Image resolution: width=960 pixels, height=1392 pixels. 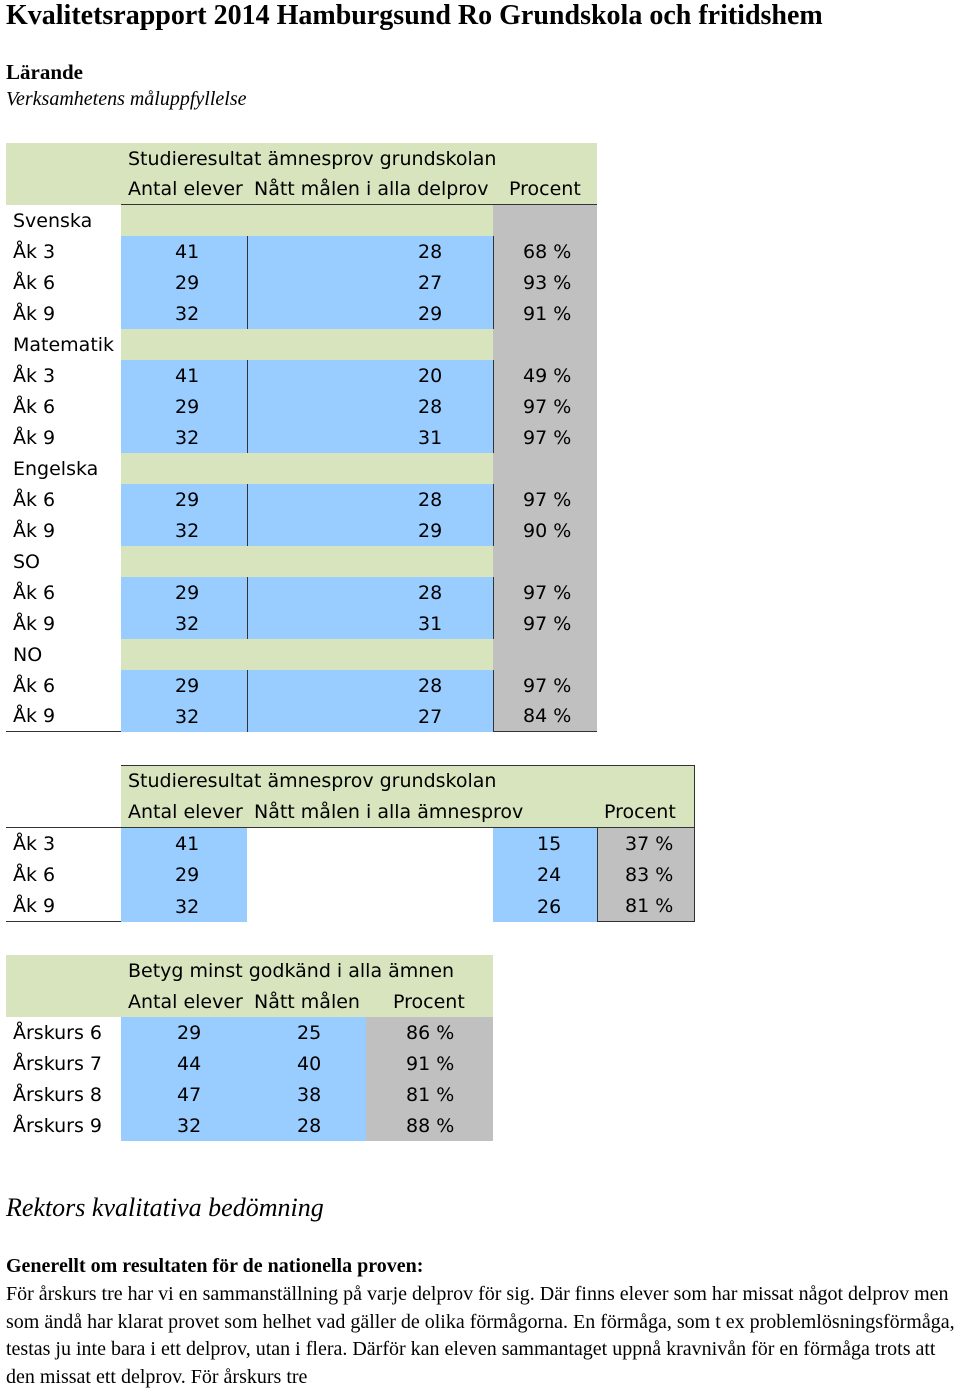 What do you see at coordinates (165, 1207) in the screenshot?
I see `assessment-heading: Rektors kvalitativa bedömning` at bounding box center [165, 1207].